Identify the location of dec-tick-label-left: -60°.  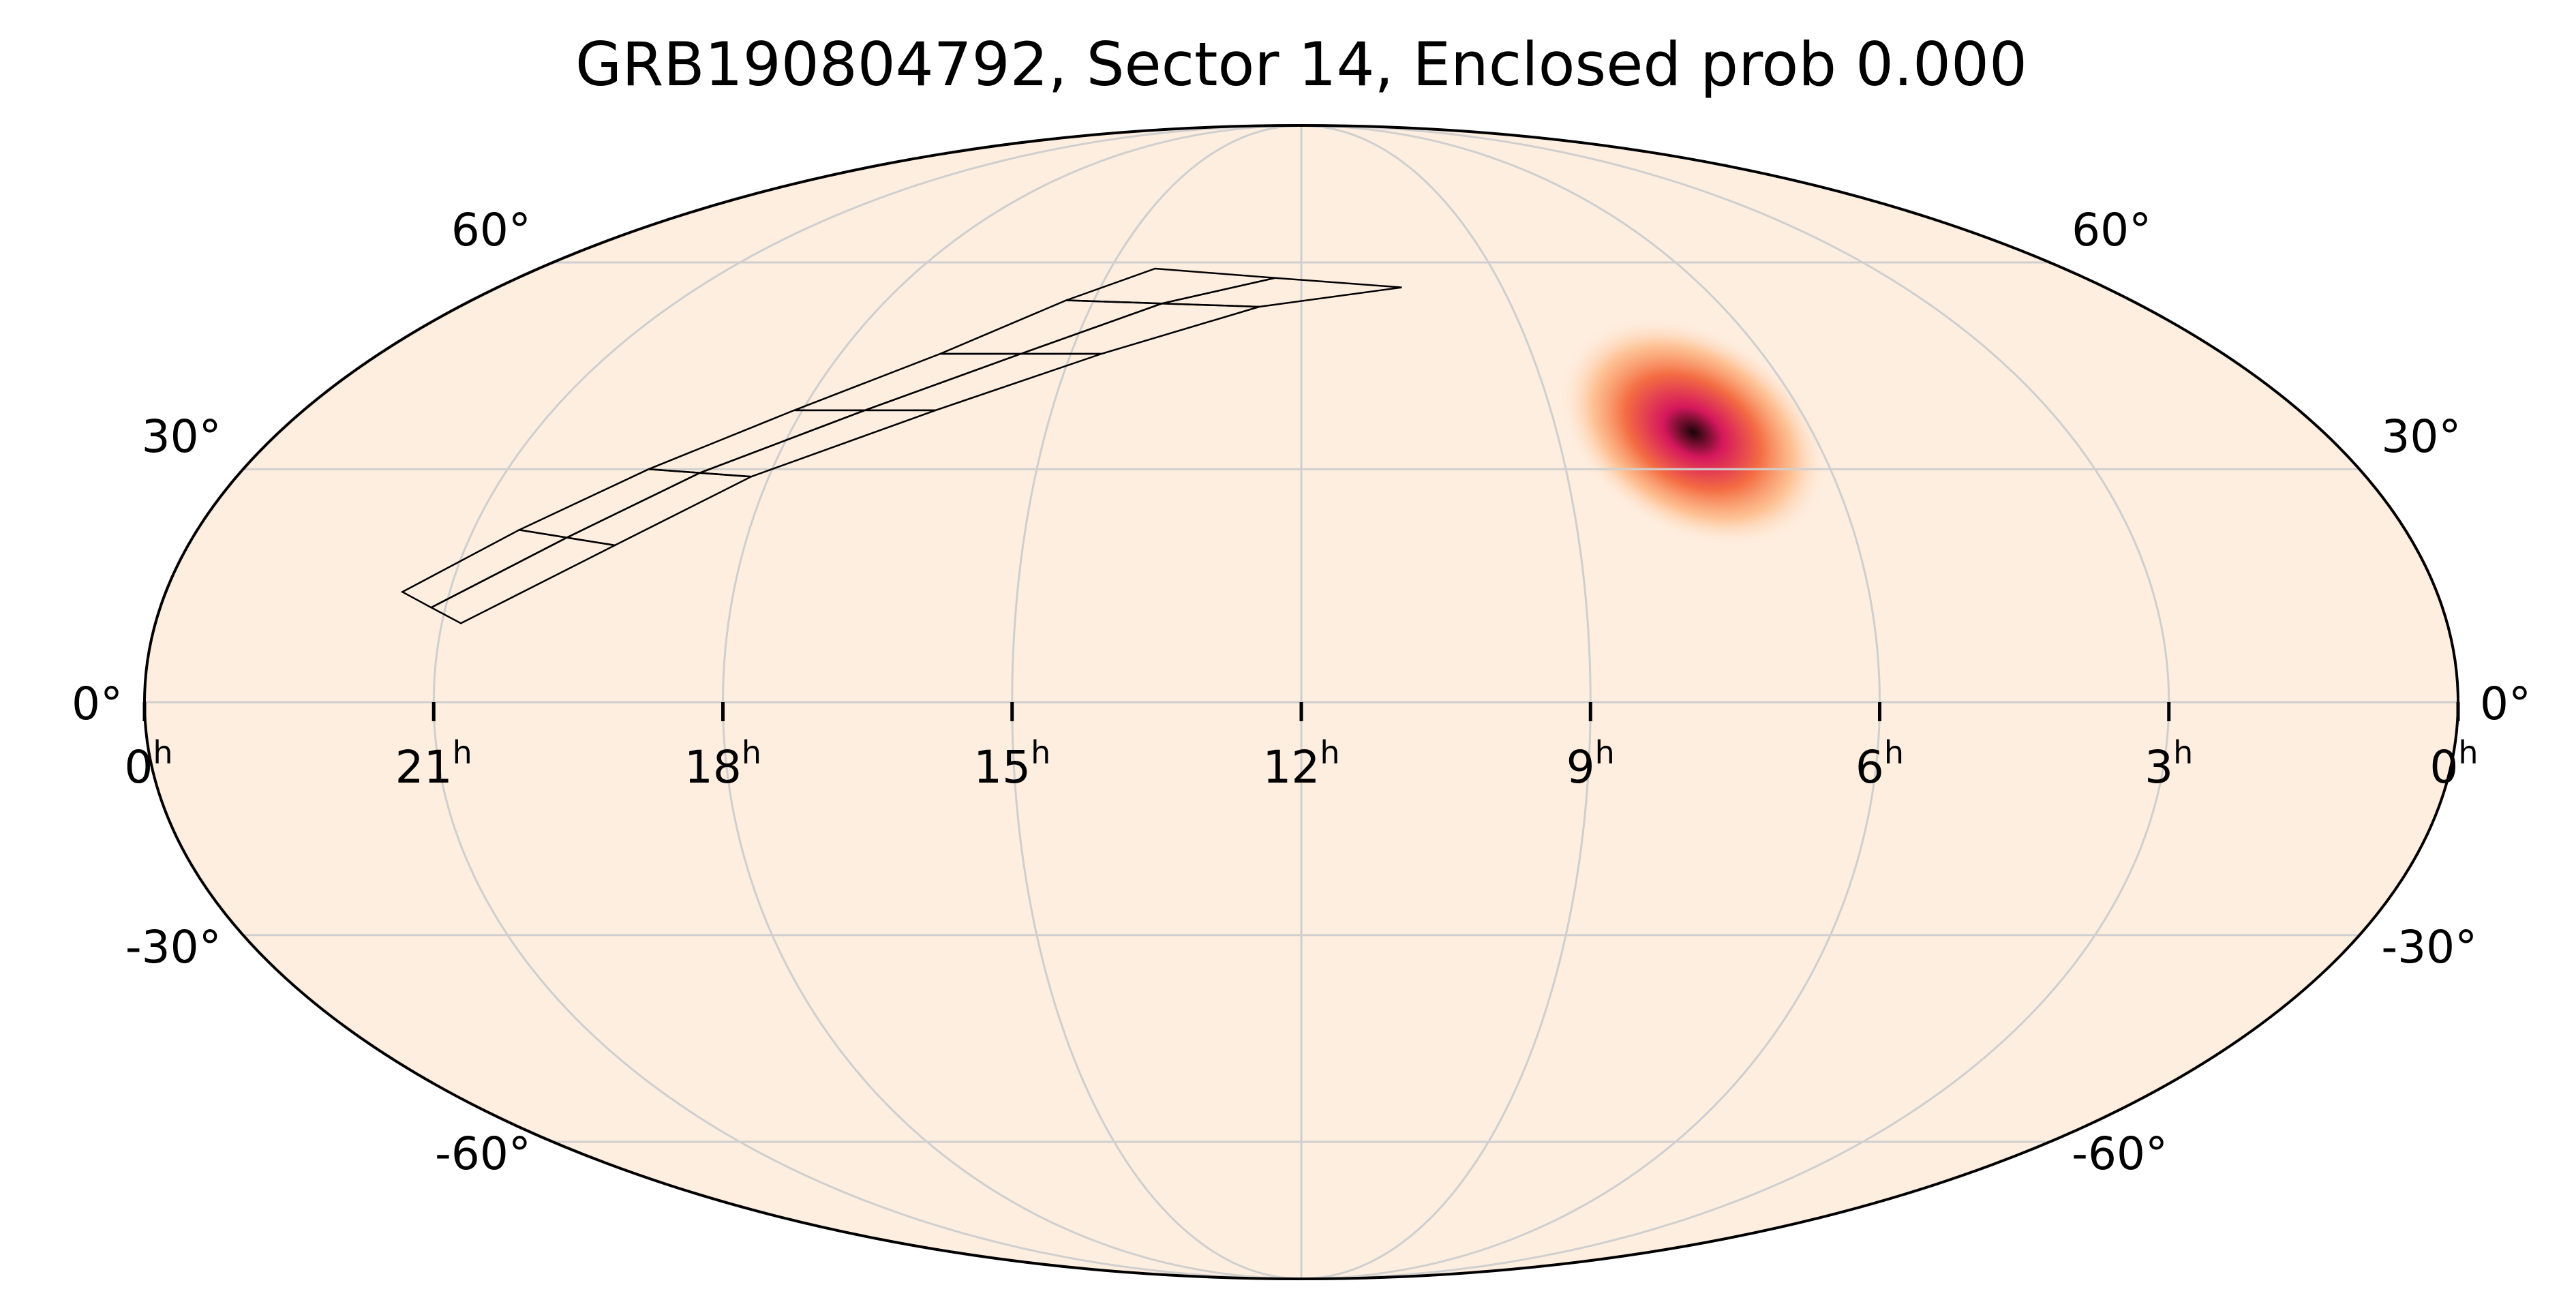
(483, 1154).